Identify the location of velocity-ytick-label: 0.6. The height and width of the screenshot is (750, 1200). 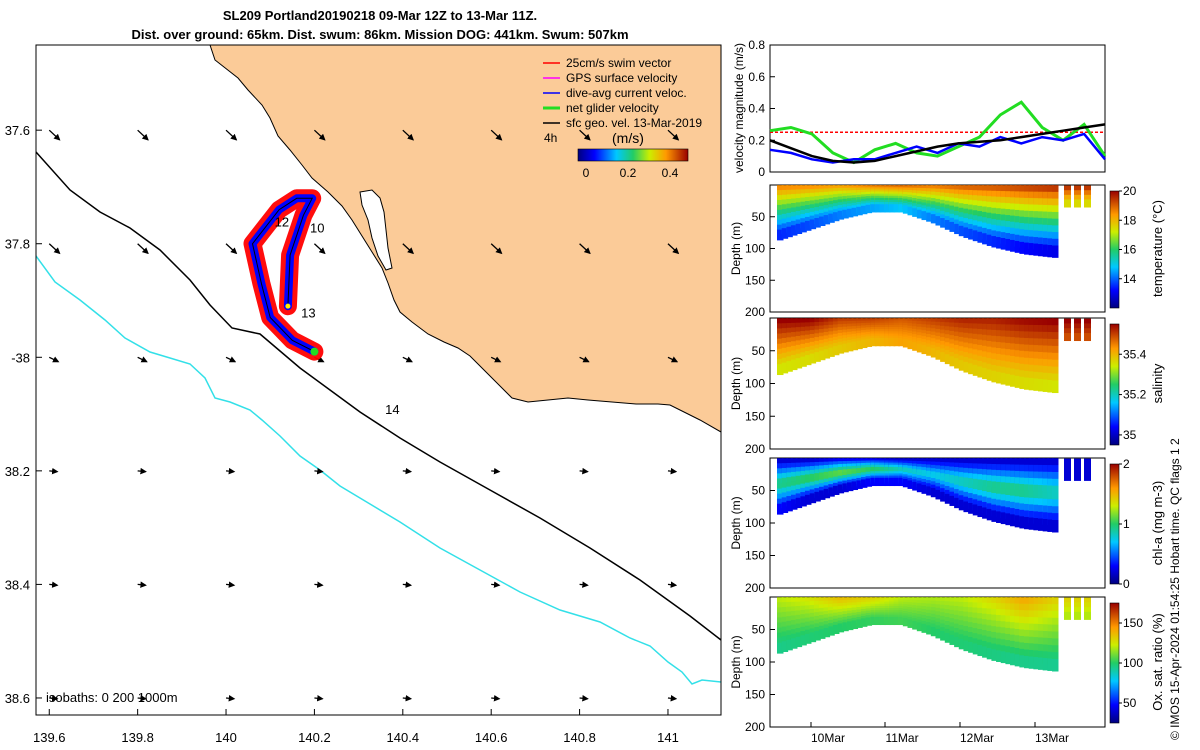
(756, 77).